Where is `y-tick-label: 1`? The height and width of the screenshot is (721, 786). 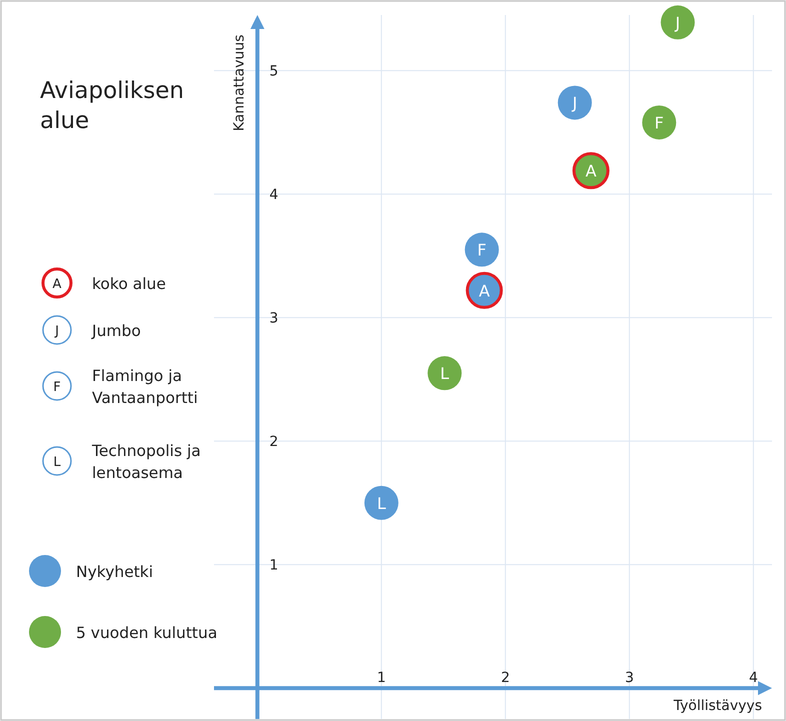
y-tick-label: 1 is located at coordinates (273, 566).